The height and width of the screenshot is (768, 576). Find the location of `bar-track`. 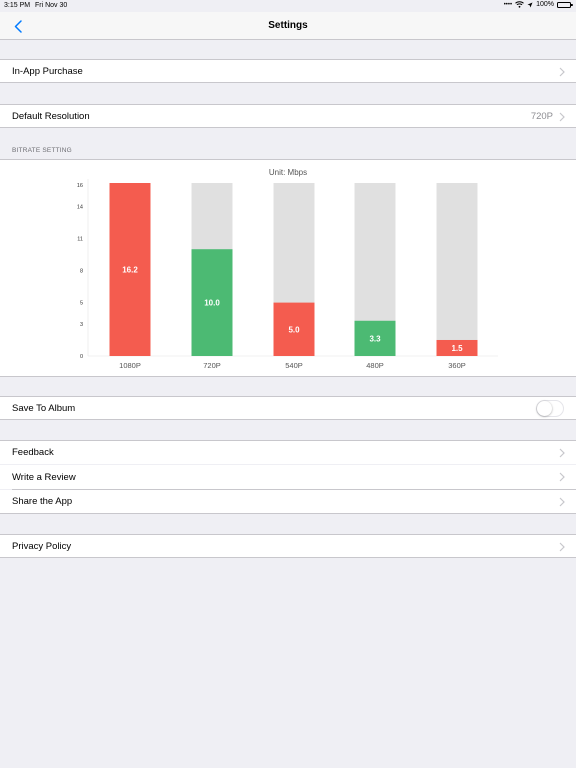

bar-track is located at coordinates (457, 269).